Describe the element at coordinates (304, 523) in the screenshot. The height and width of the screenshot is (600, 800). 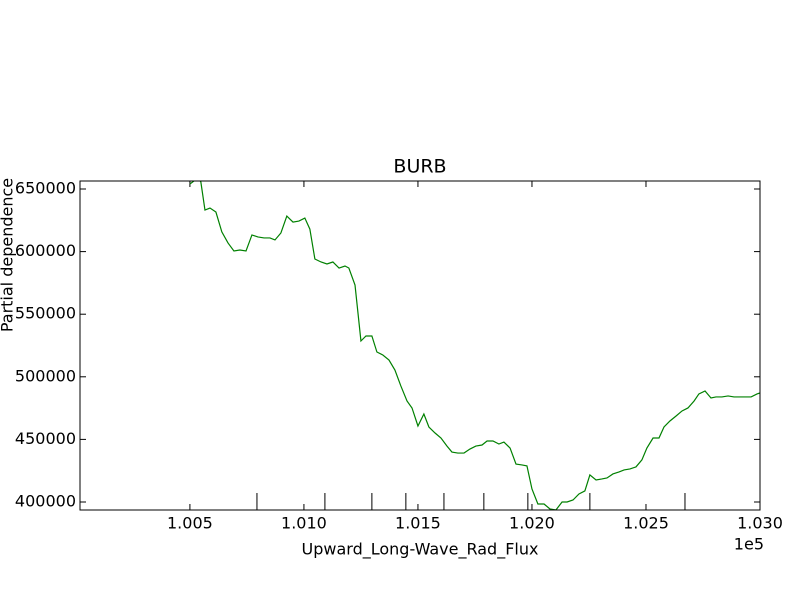
I see `x-tick-label: 1.010` at that location.